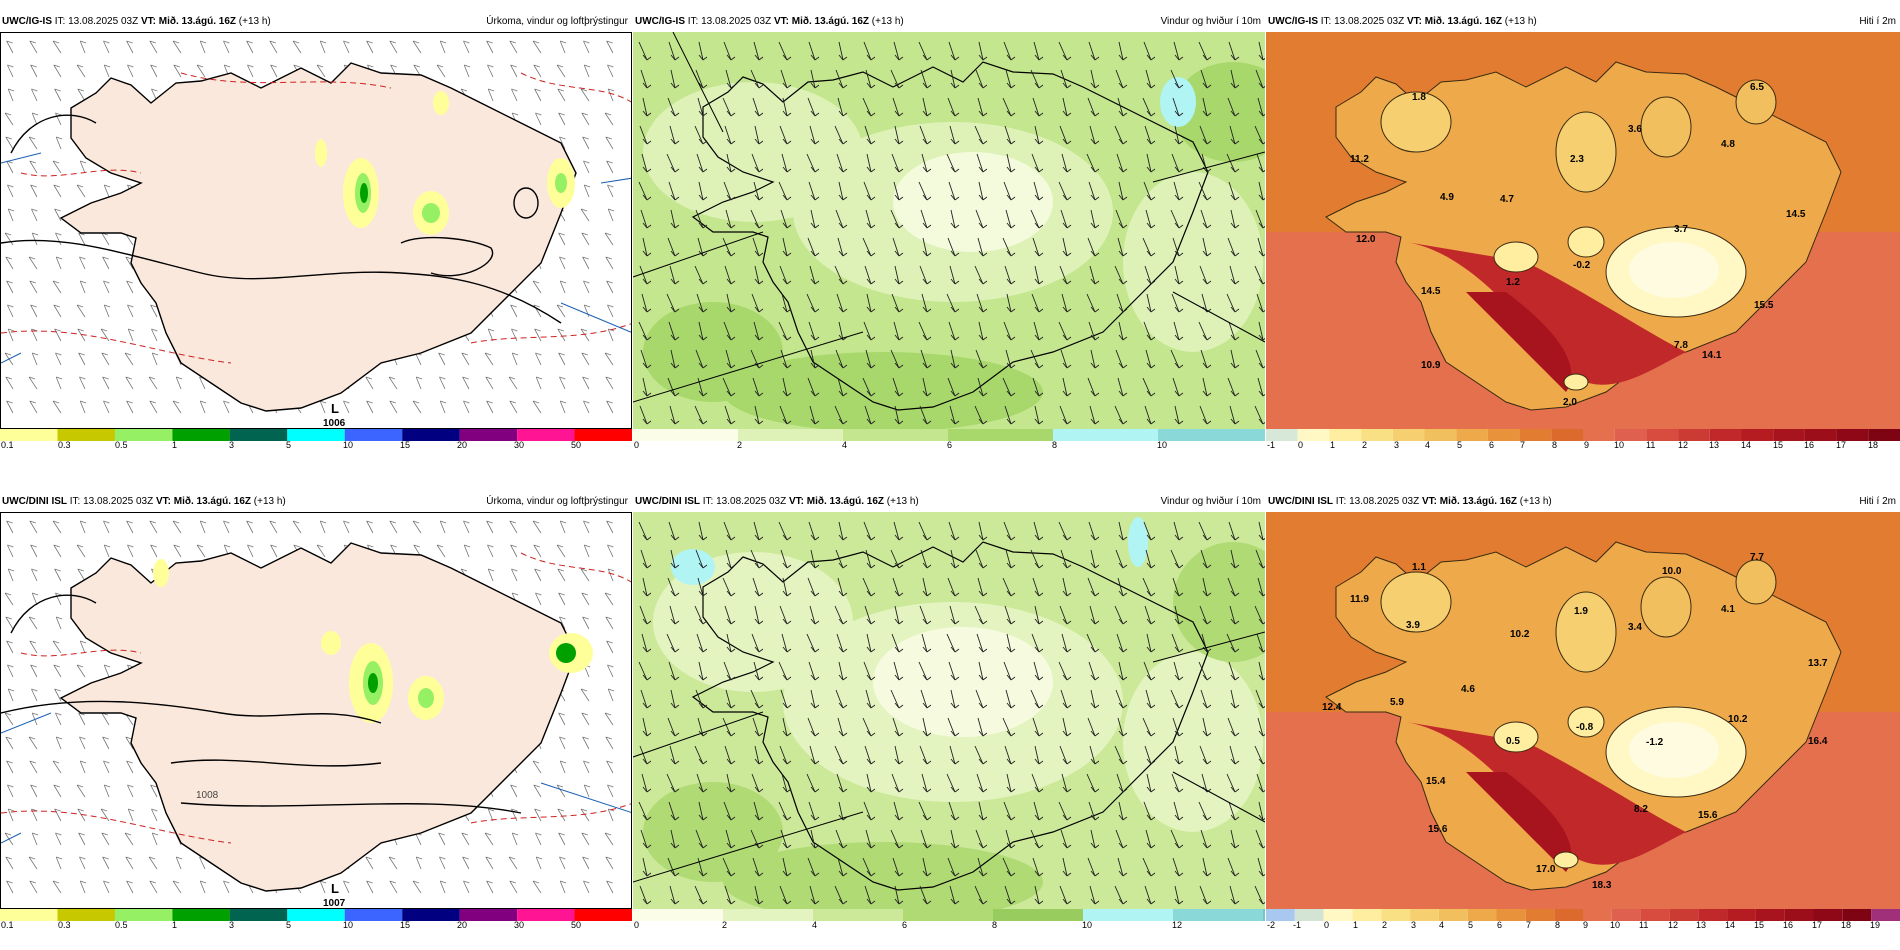 The height and width of the screenshot is (950, 1900). Describe the element at coordinates (636, 445) in the screenshot. I see `scale-label: 0` at that location.